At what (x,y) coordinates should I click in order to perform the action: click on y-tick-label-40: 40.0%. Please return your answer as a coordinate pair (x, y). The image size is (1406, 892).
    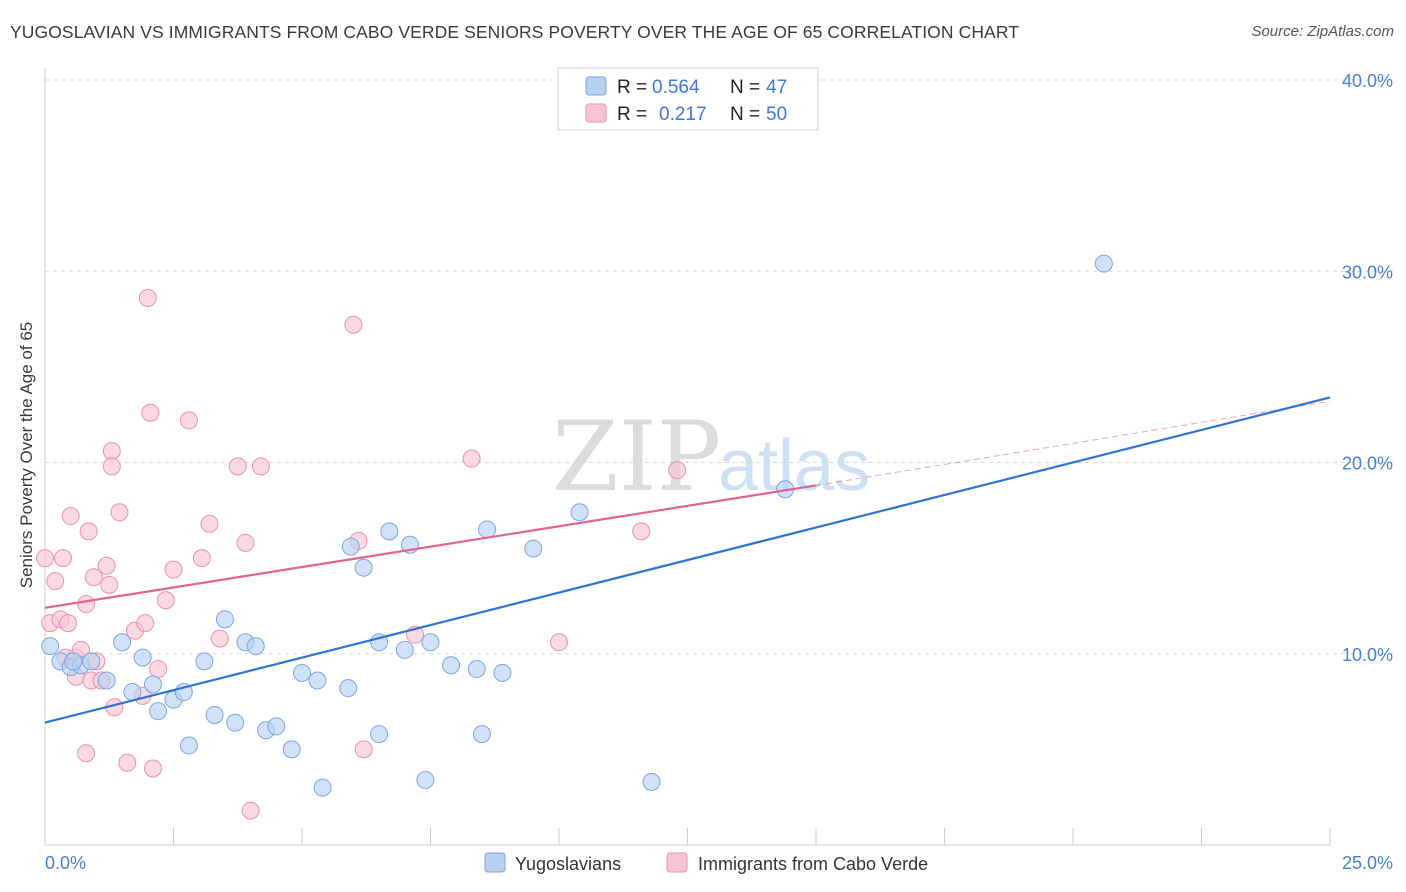
    Looking at the image, I should click on (1367, 81).